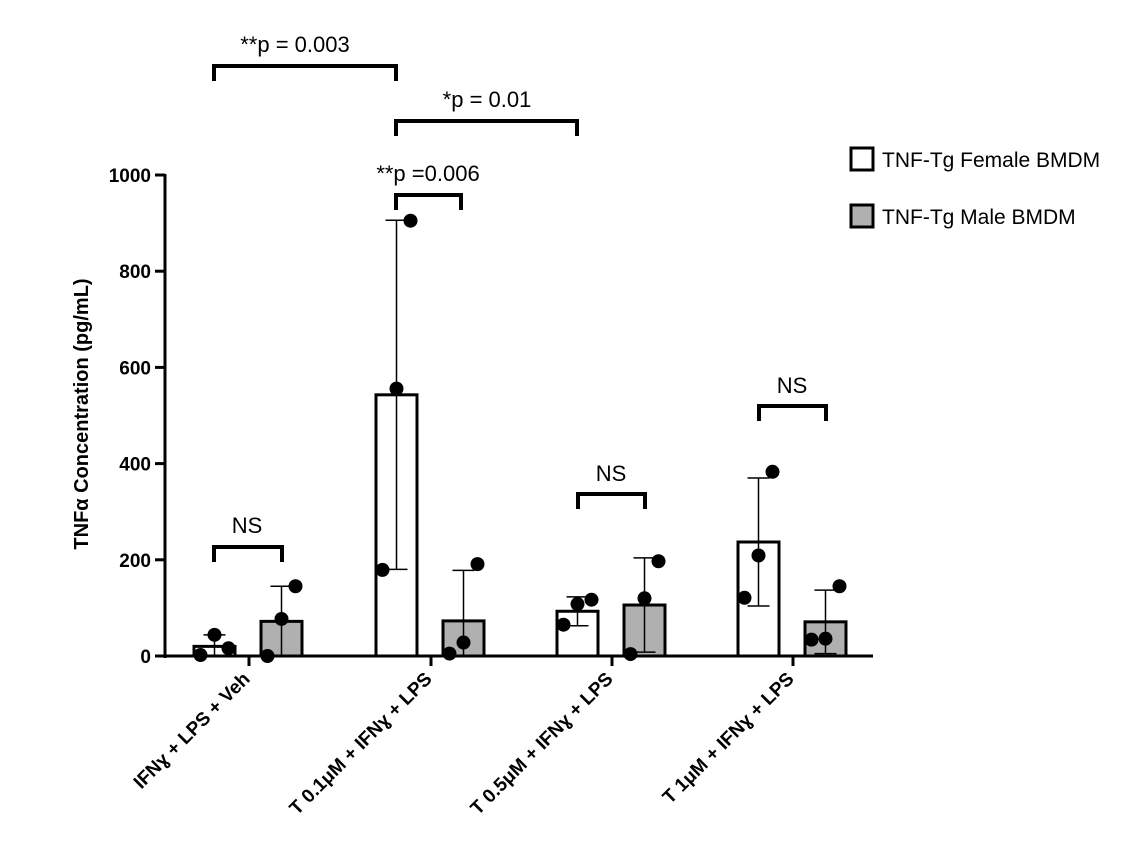 Image resolution: width=1130 pixels, height=864 pixels. I want to click on legend-label-male: TNF-Tg Male BMDM, so click(979, 217).